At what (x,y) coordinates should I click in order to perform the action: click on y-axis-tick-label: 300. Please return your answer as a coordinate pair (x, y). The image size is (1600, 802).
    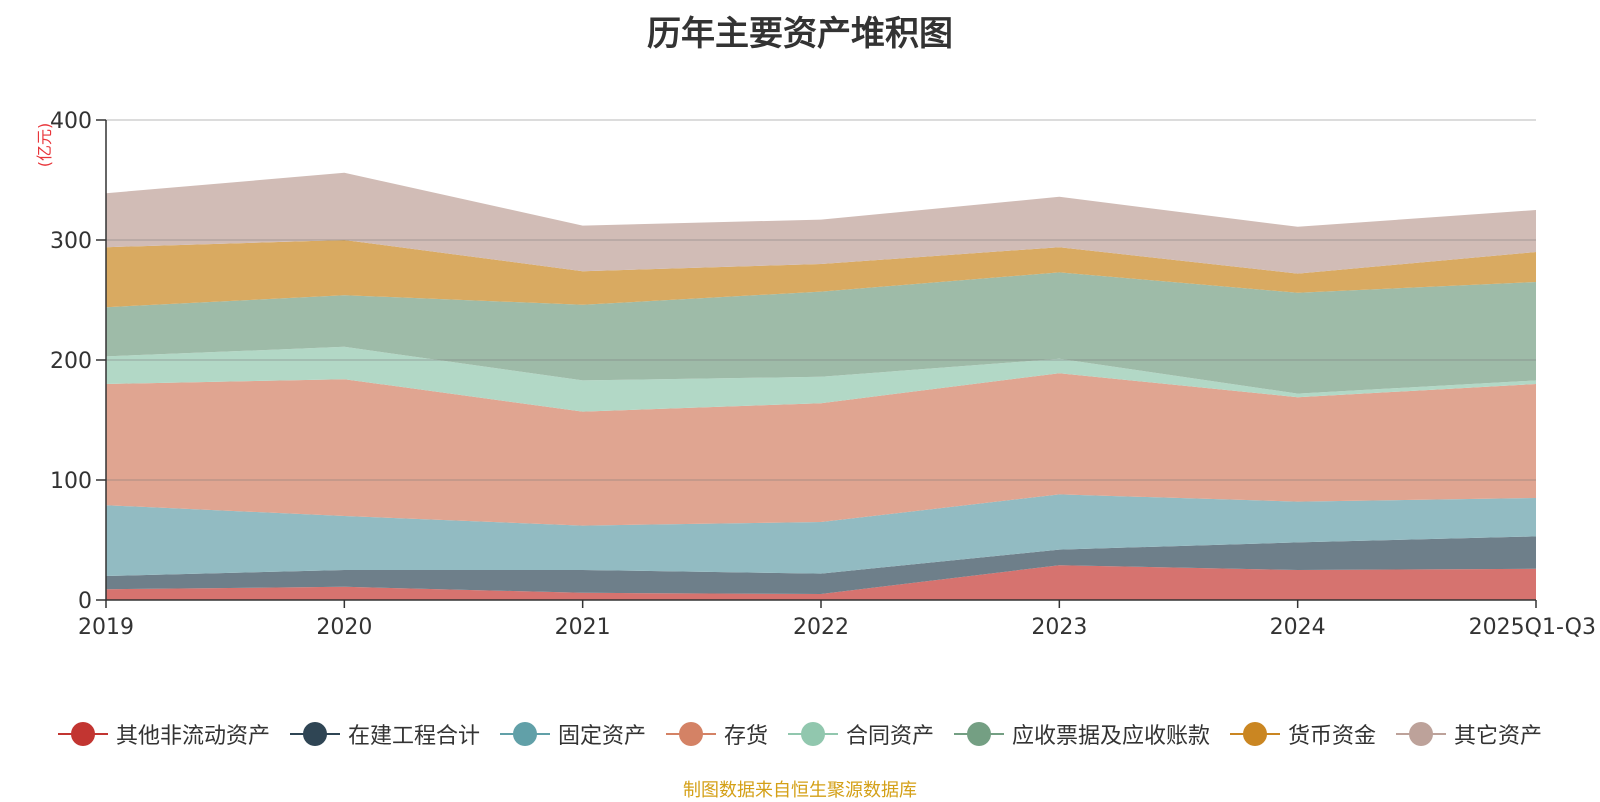
    Looking at the image, I should click on (71, 241).